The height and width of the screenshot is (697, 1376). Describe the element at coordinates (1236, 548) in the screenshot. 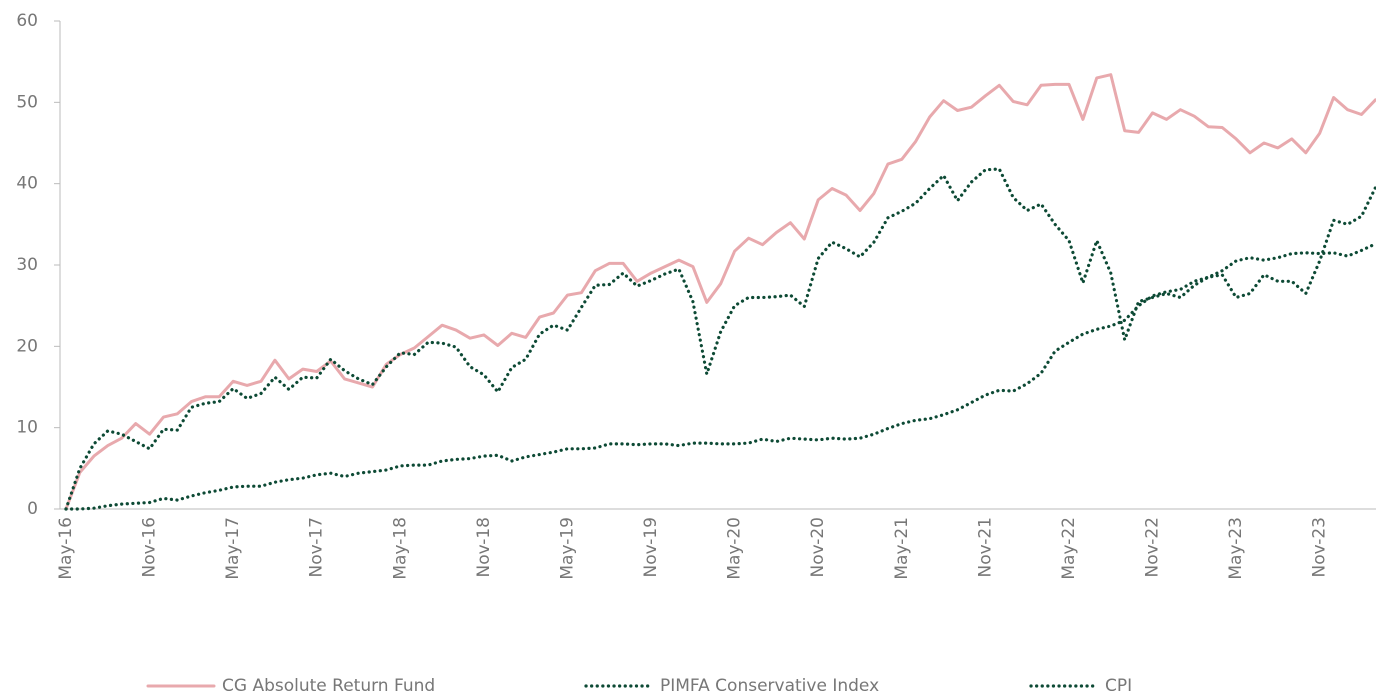

I see `x-tick-label: May-23` at that location.